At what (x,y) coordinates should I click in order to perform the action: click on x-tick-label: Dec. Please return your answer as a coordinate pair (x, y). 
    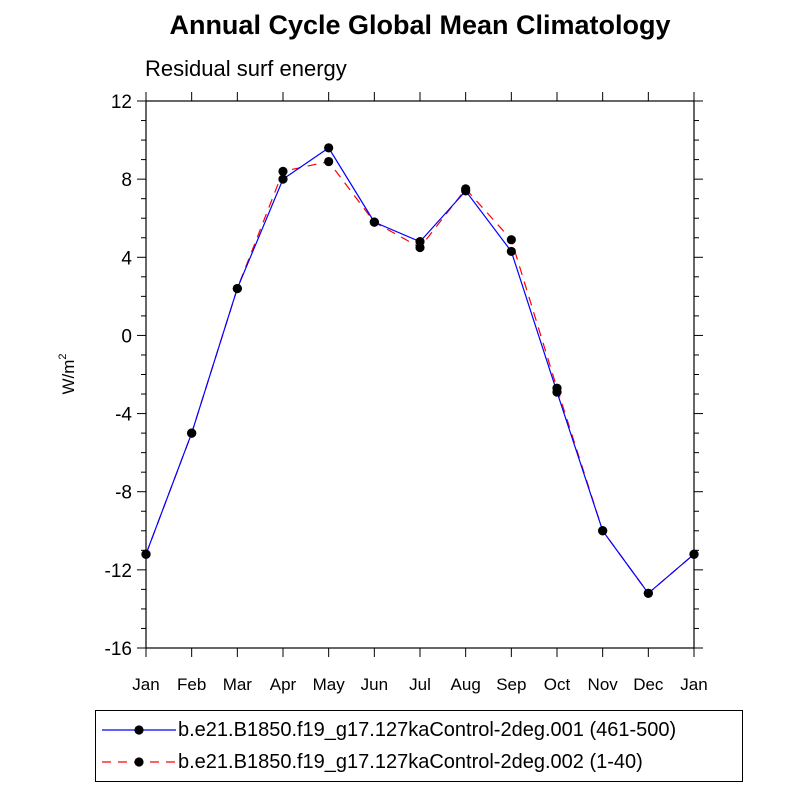
    Looking at the image, I should click on (648, 684).